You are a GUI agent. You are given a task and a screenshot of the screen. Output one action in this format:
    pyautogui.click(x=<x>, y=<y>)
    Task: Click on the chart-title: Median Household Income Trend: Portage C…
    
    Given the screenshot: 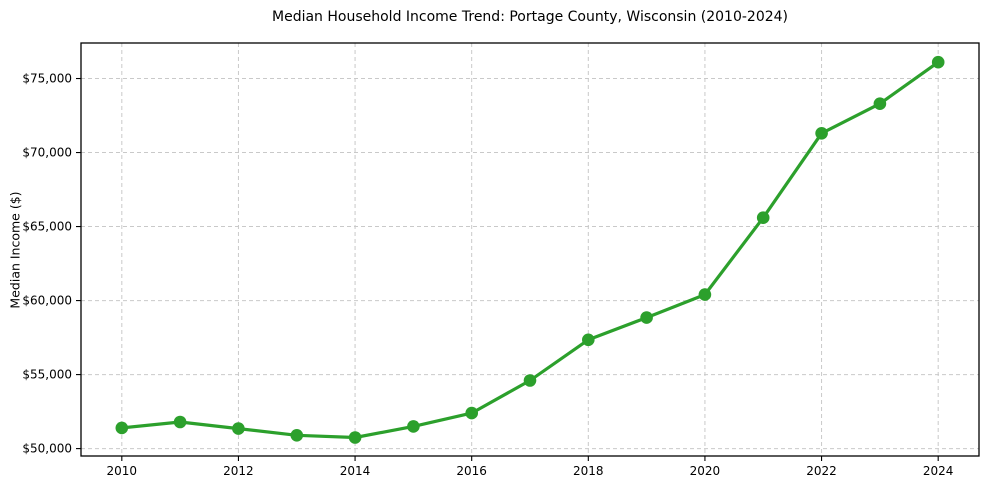 What is the action you would take?
    pyautogui.click(x=530, y=17)
    